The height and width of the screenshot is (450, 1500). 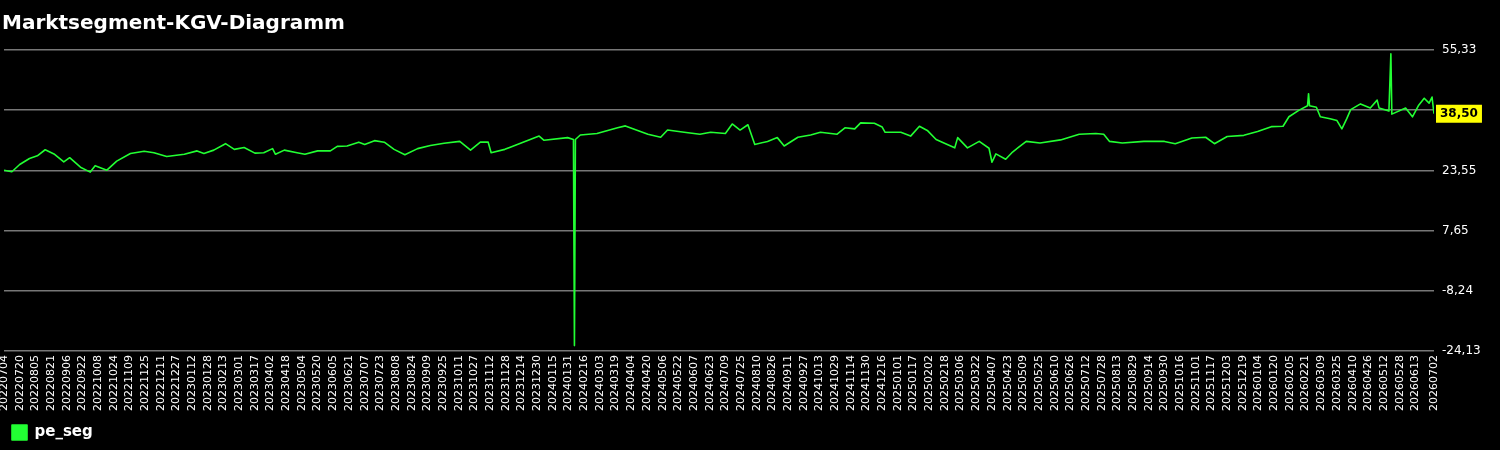 I want to click on x-tick-label: 20240420, so click(x=646, y=383).